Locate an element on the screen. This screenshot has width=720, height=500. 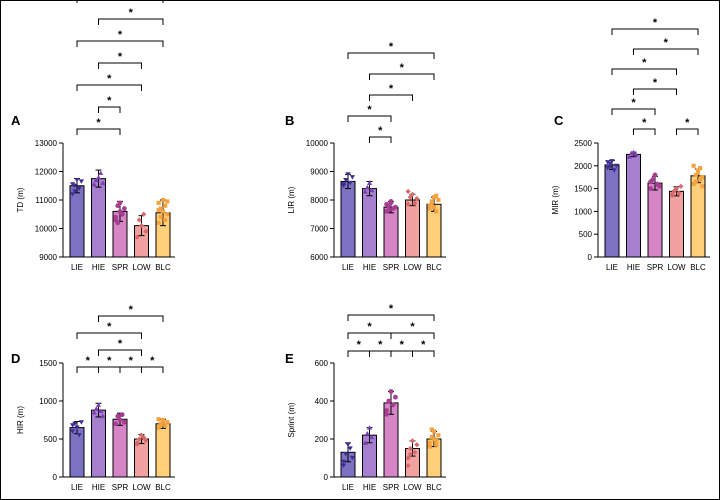
y-tick-label: 2000 is located at coordinates (583, 166).